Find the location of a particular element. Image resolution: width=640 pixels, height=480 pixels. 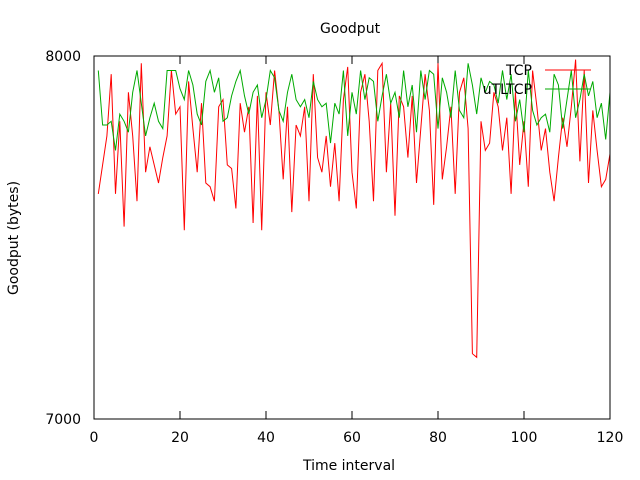

legend-label-utltcp: uTLTCP is located at coordinates (507, 90).